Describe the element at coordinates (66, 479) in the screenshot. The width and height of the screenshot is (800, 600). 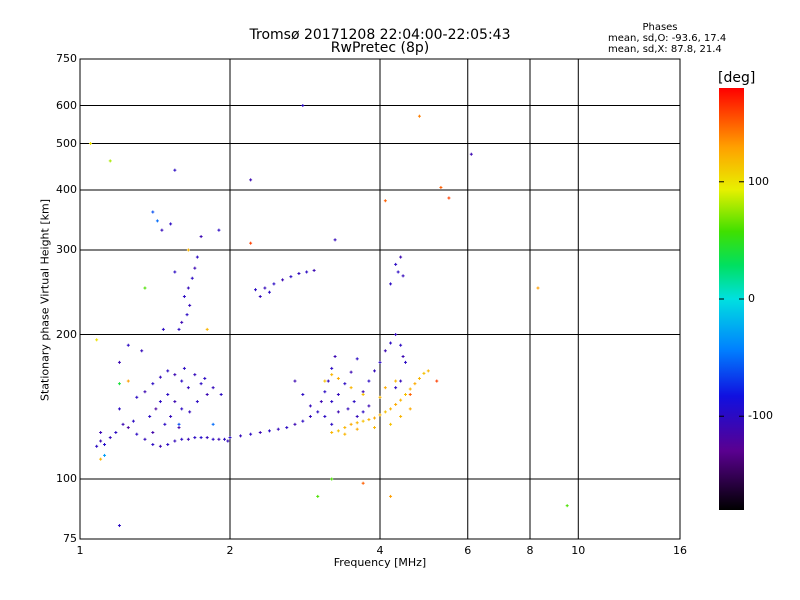
I see `y-tick-label: 100` at that location.